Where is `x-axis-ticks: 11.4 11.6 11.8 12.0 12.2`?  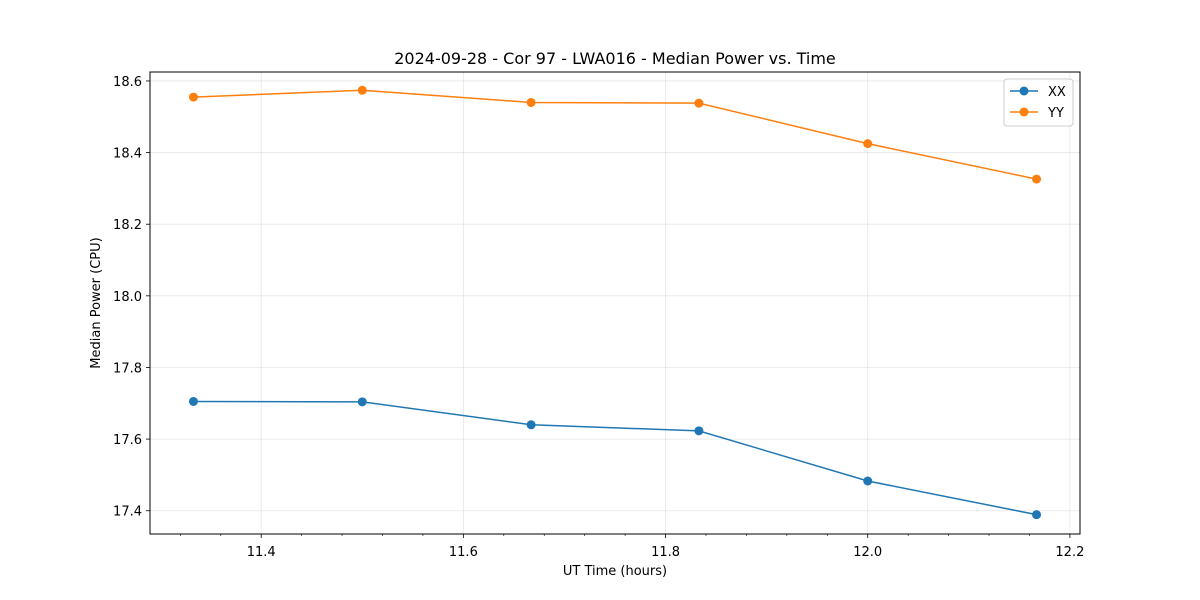 x-axis-ticks: 11.4 11.6 11.8 12.0 12.2 is located at coordinates (632, 547).